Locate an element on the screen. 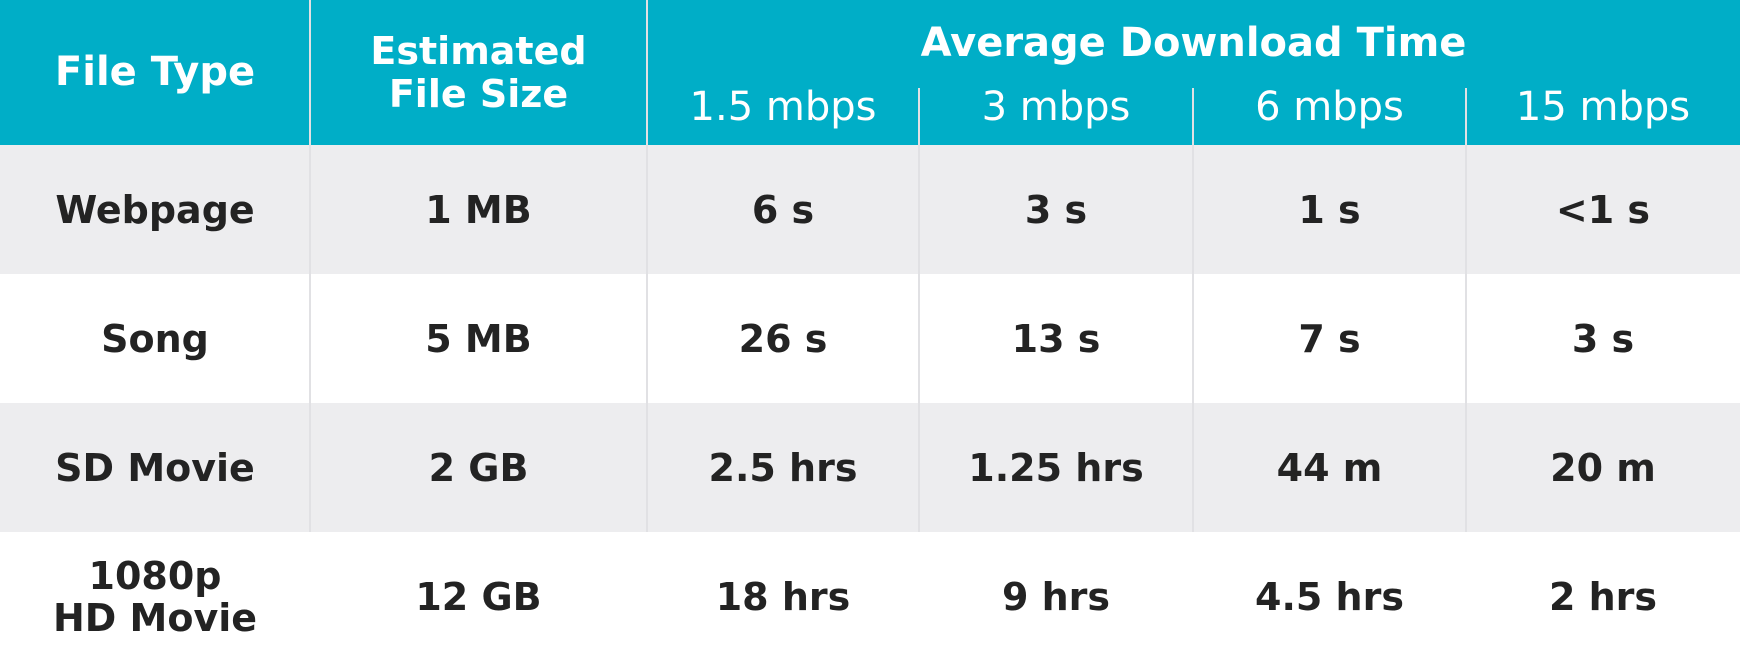 Image resolution: width=1740 pixels, height=661 pixels. cell-file-type: 1080p HD Movie is located at coordinates (155, 596).